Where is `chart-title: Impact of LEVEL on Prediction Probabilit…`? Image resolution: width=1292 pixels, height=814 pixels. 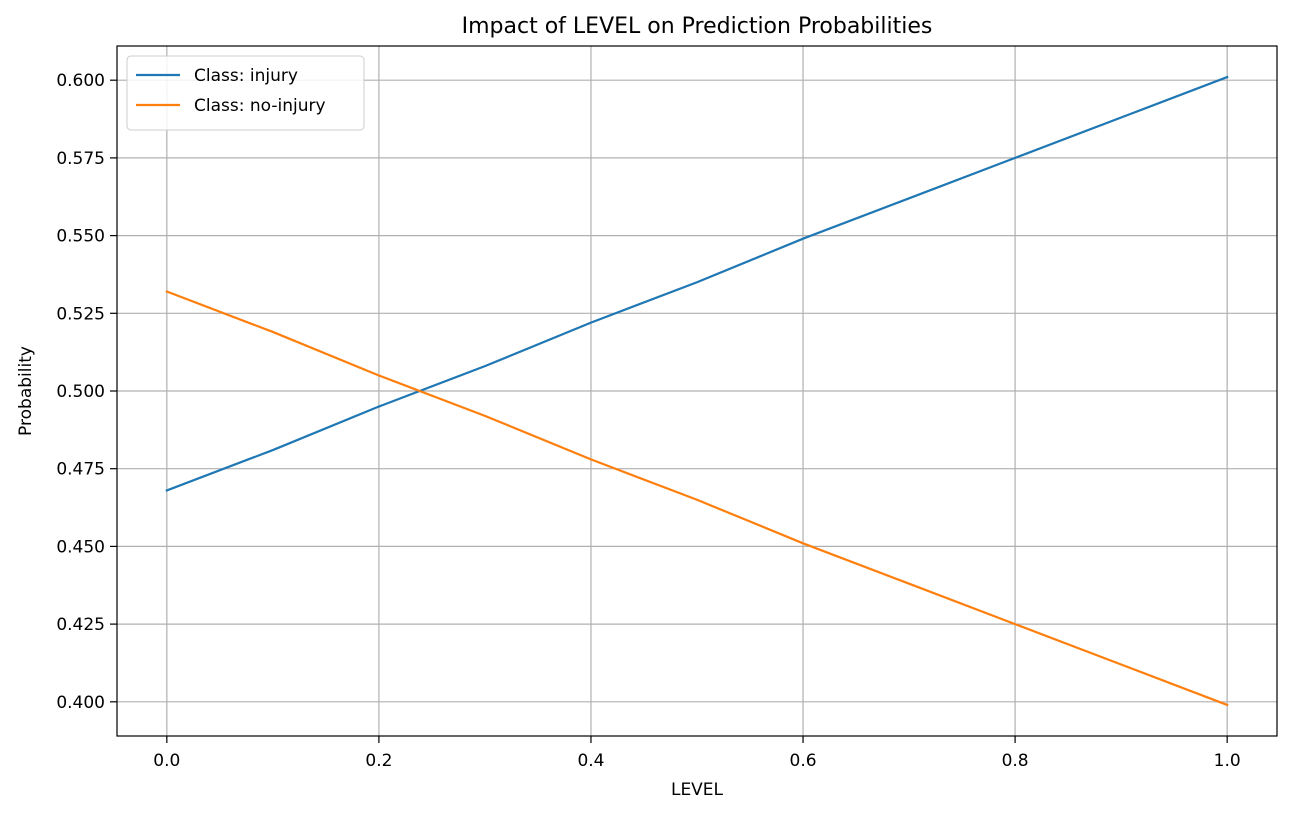 chart-title: Impact of LEVEL on Prediction Probabilit… is located at coordinates (697, 26).